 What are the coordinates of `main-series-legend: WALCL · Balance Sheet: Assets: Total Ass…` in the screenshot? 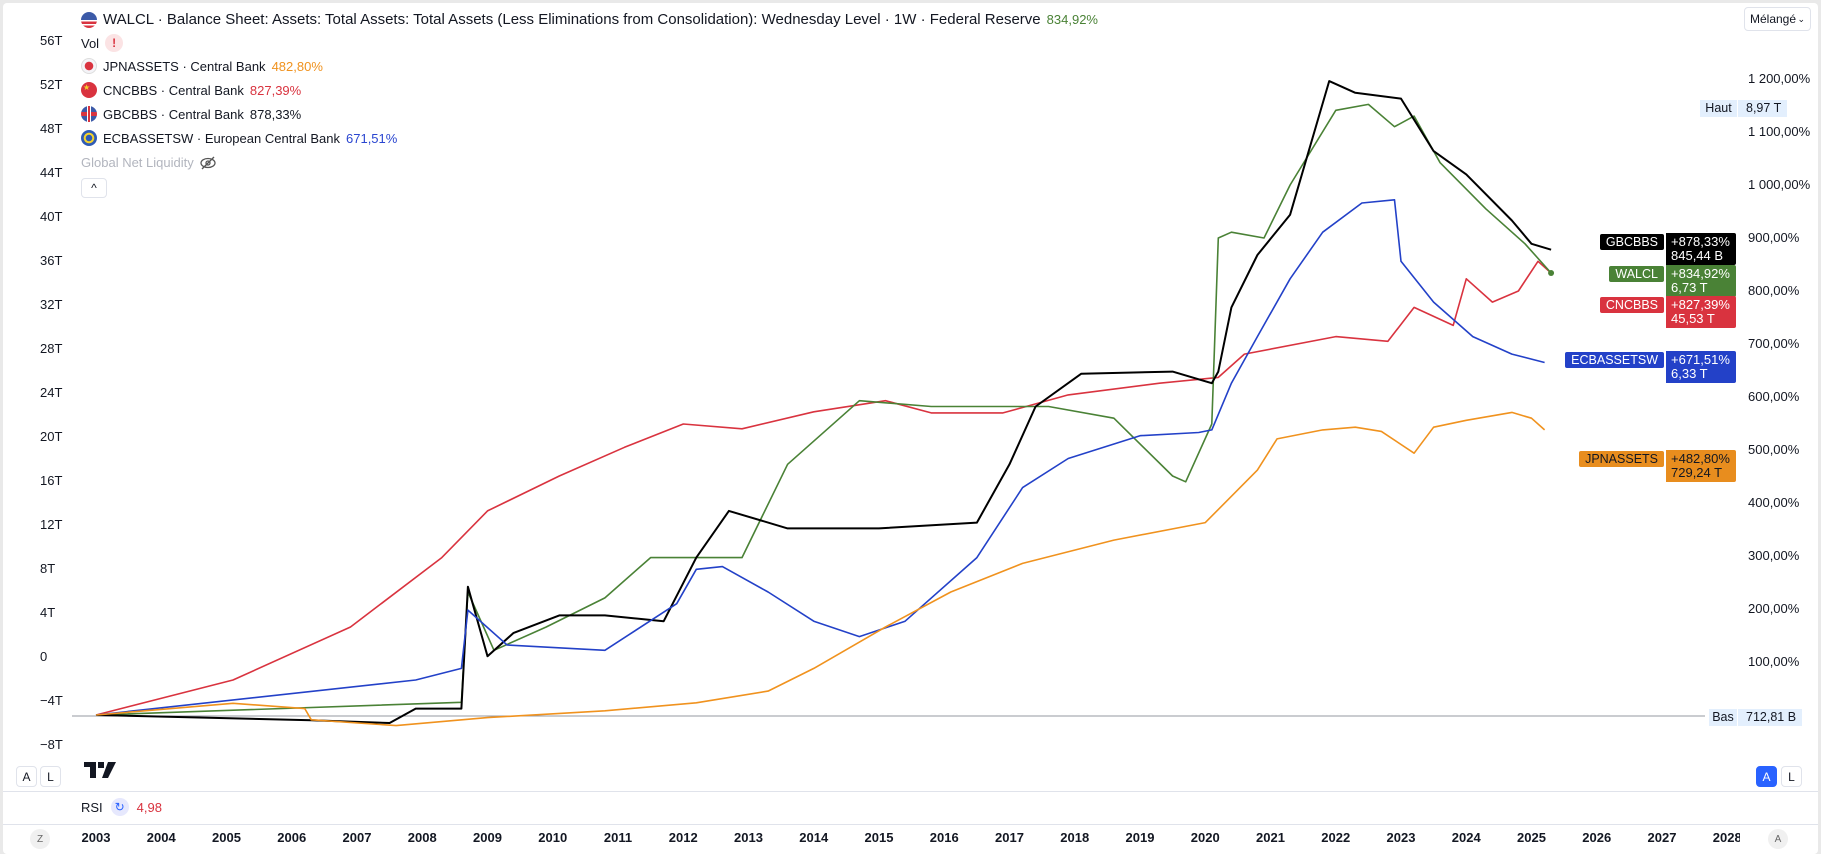 It's located at (589, 19).